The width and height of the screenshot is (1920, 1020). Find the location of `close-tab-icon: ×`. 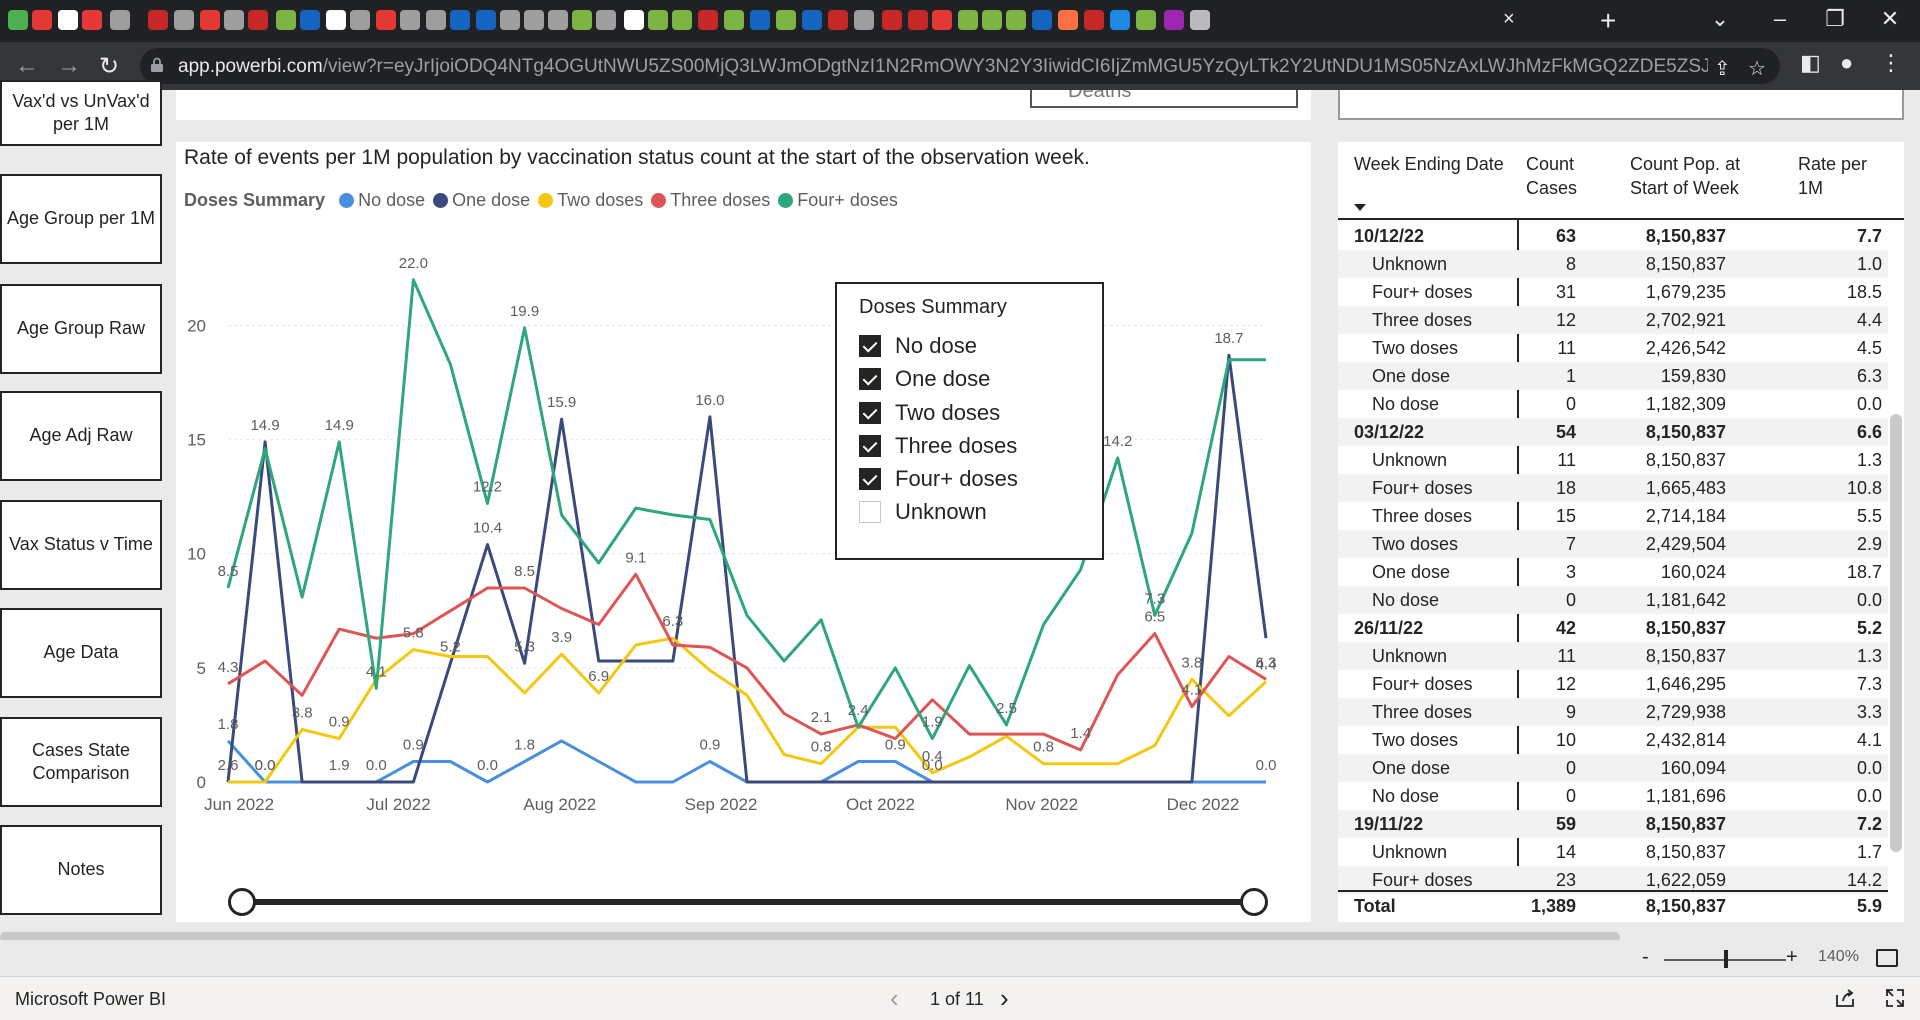

close-tab-icon: × is located at coordinates (1509, 19).